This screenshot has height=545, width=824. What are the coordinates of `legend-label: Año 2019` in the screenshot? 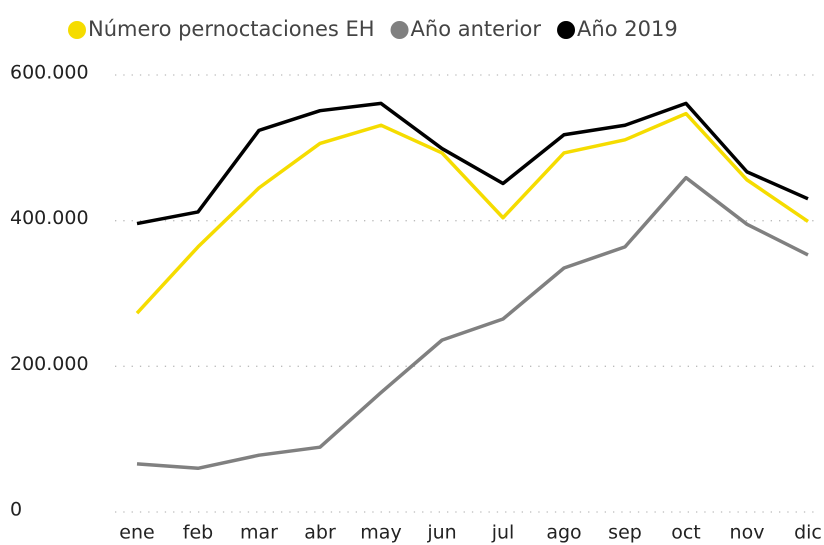 It's located at (627, 29).